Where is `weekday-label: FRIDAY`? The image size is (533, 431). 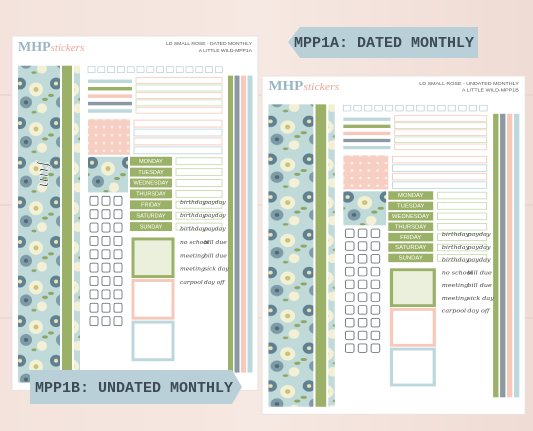 weekday-label: FRIDAY is located at coordinates (410, 238).